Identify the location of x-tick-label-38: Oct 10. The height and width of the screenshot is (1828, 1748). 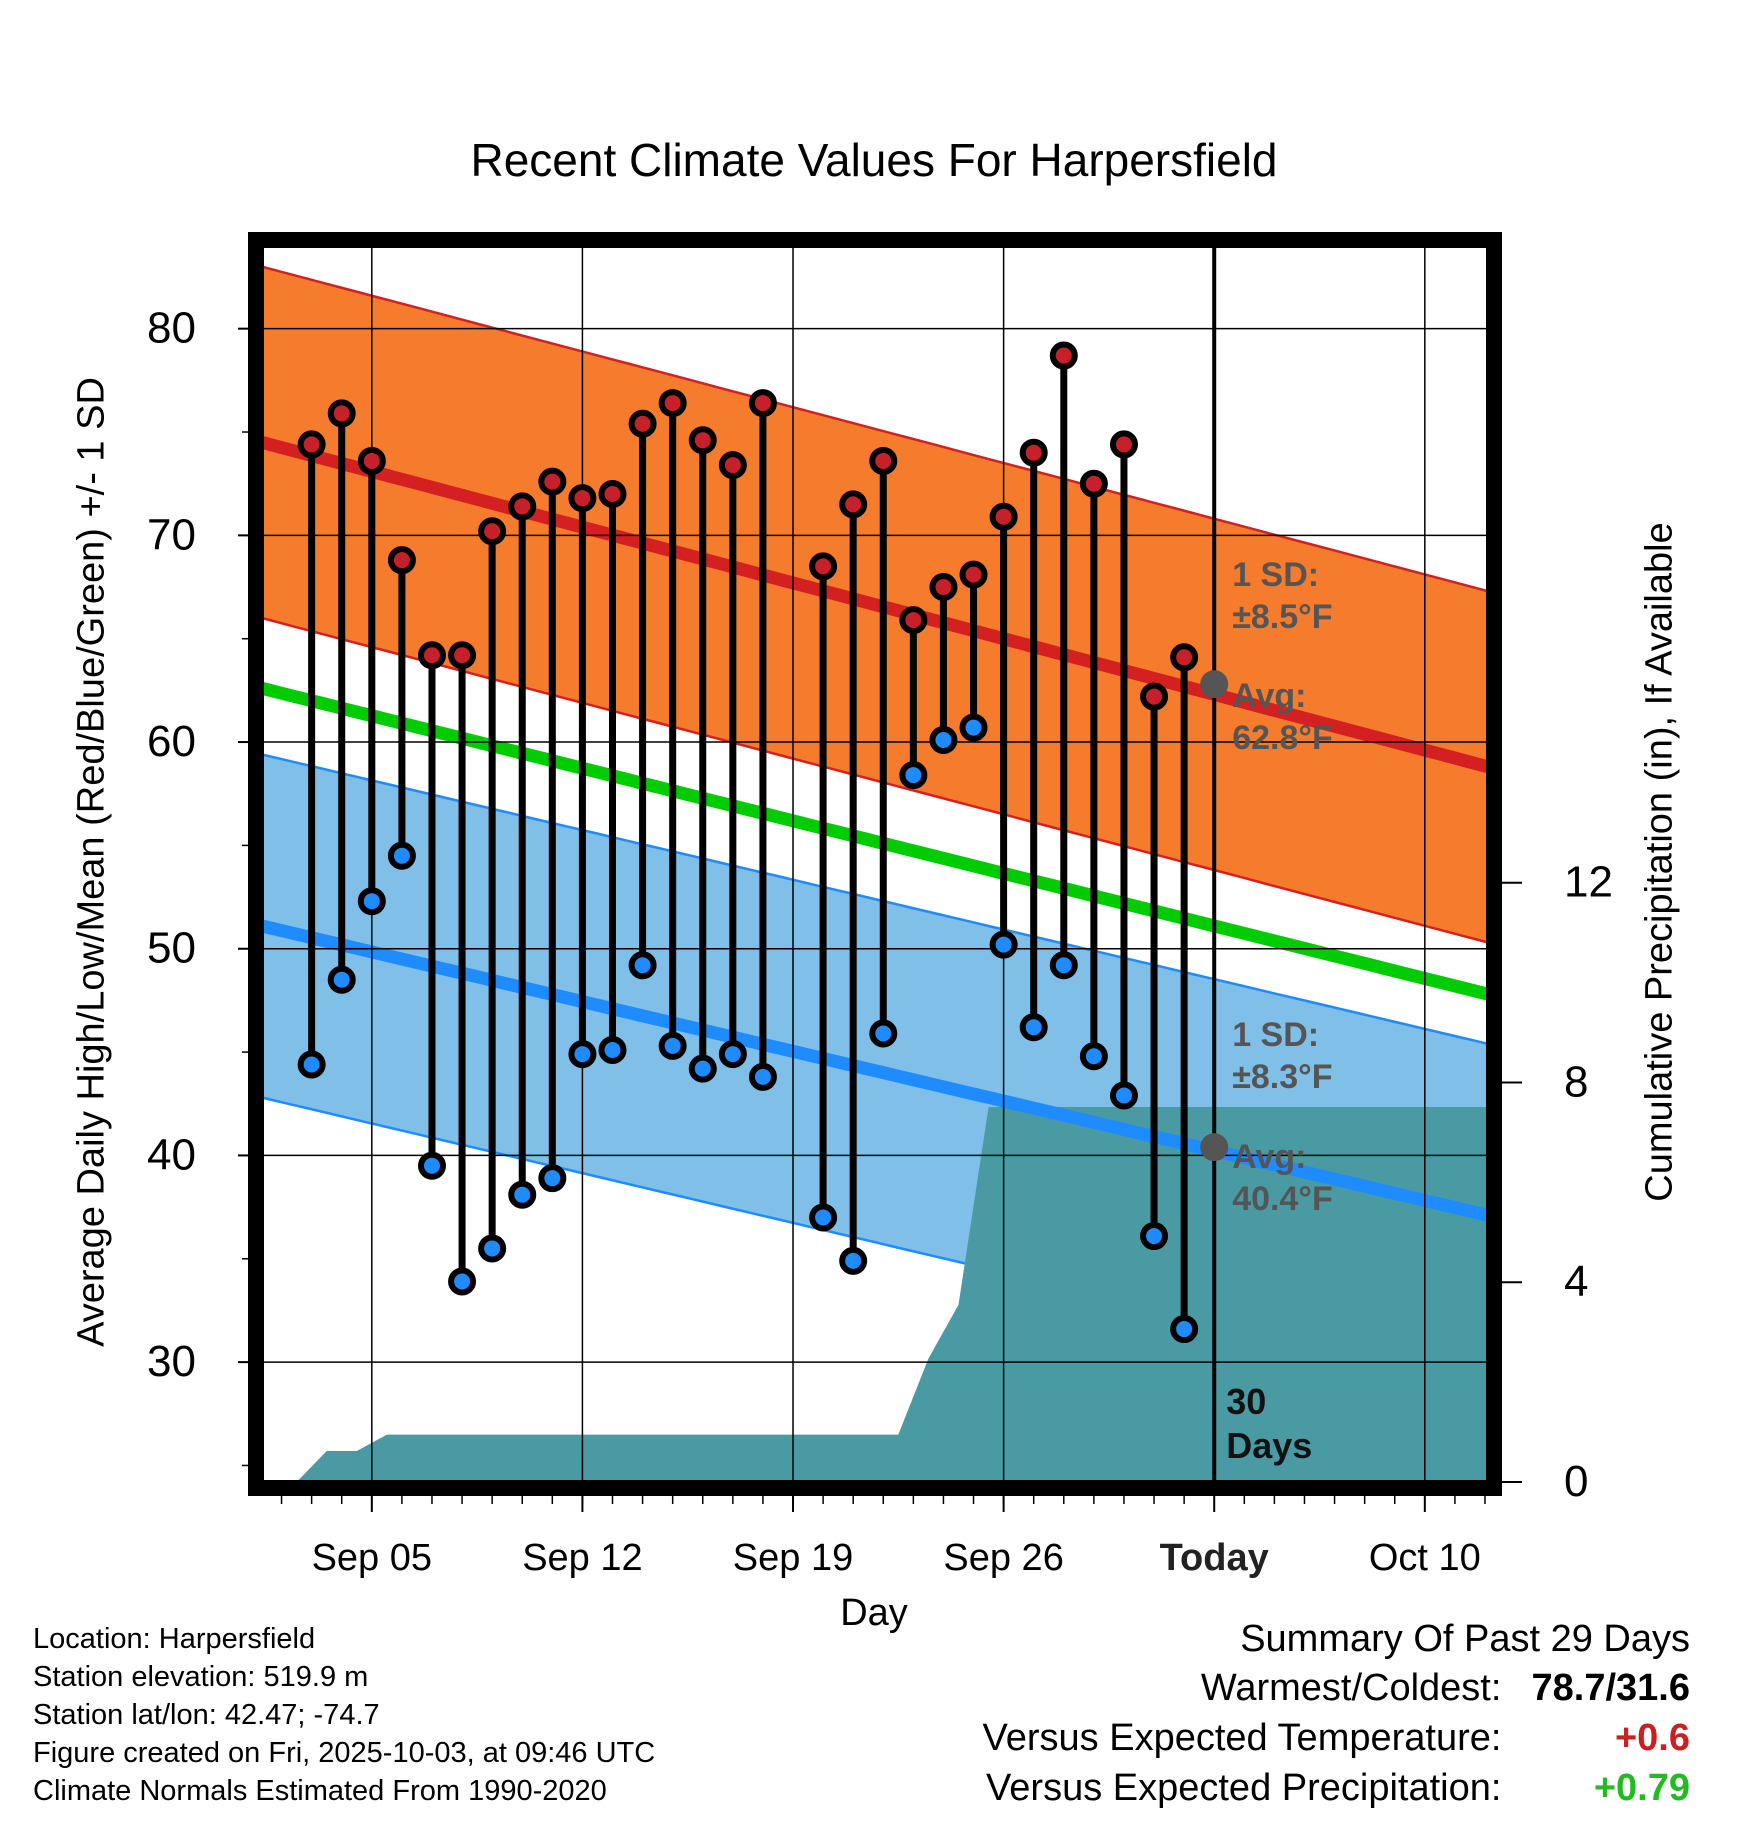
(1425, 1558).